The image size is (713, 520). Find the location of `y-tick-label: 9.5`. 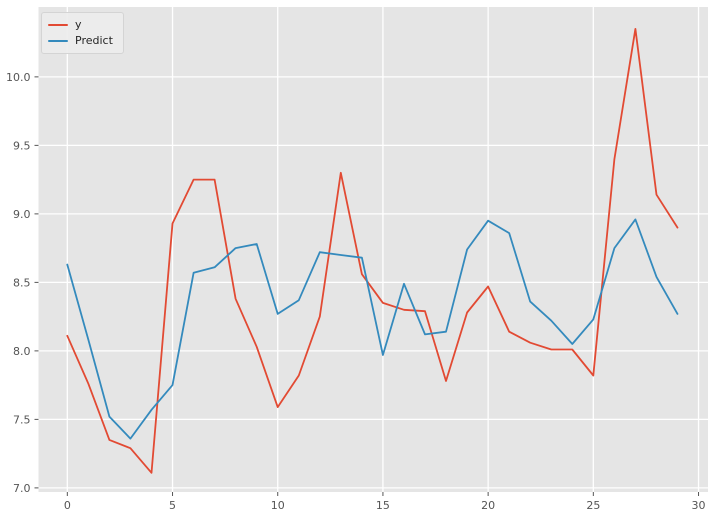

y-tick-label: 9.5 is located at coordinates (22, 145).